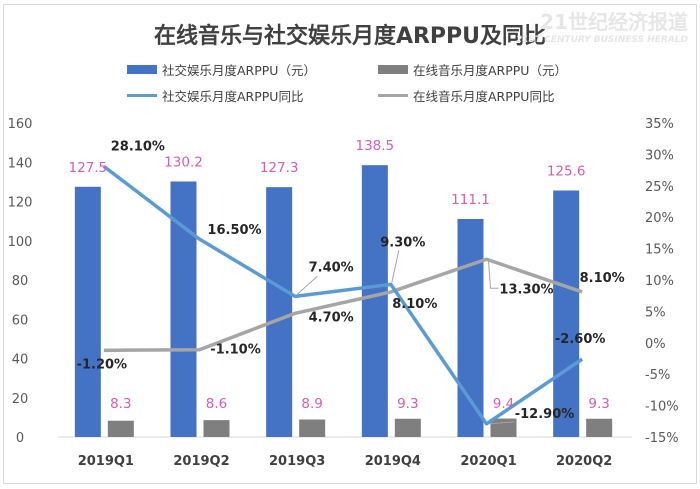  What do you see at coordinates (234, 230) in the screenshot?
I see `line-data-label: 16.50%` at bounding box center [234, 230].